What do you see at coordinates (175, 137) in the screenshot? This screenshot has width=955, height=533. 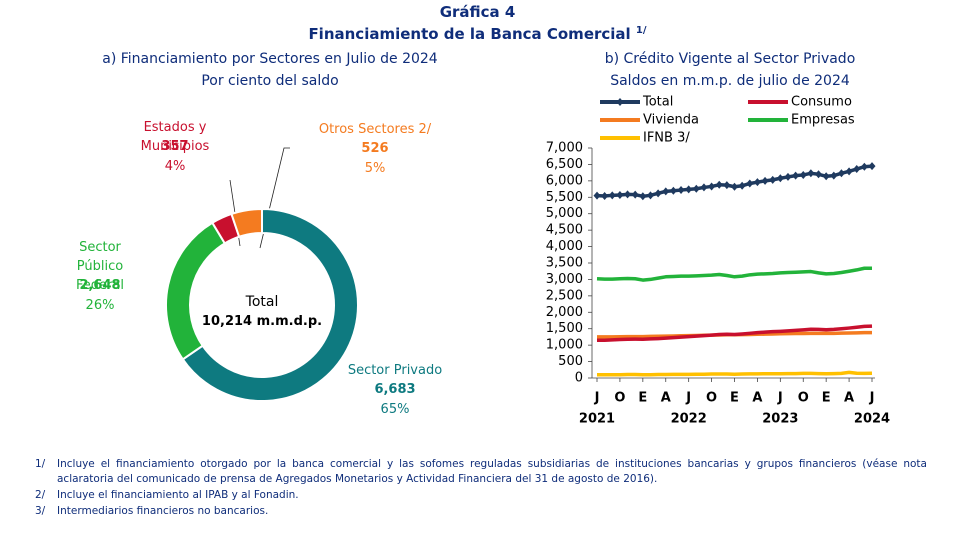 I see `slice-label: Estados y Municipios` at bounding box center [175, 137].